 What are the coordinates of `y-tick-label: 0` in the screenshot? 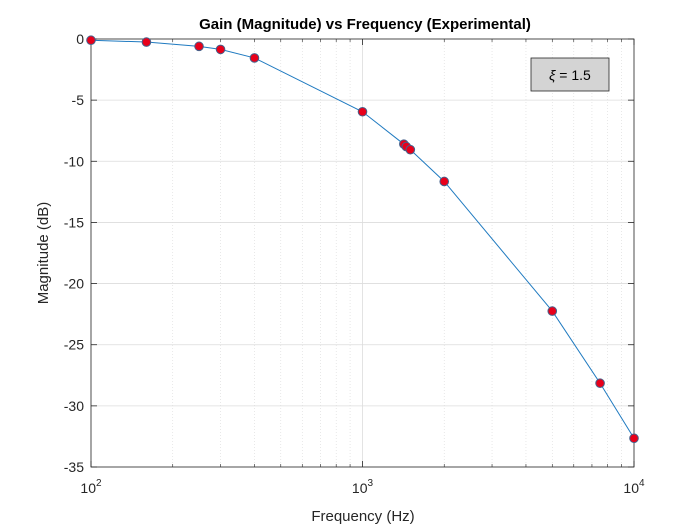 It's located at (80, 39).